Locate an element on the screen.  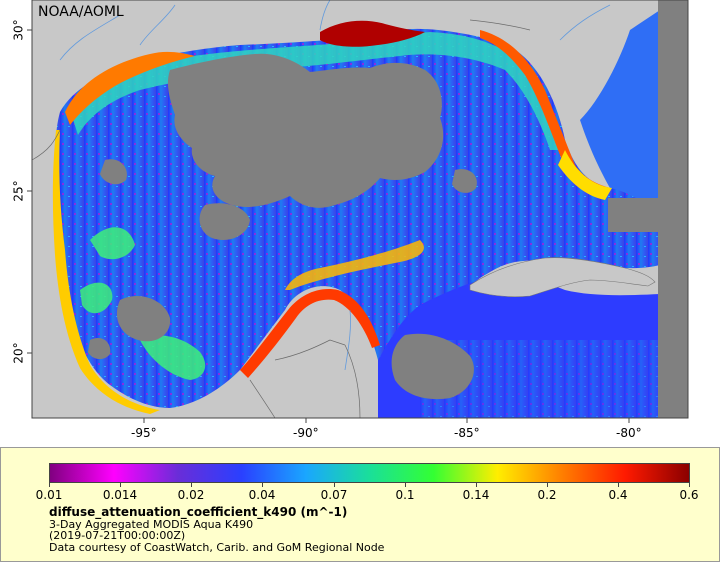
no-data-strip is located at coordinates (673, 209).